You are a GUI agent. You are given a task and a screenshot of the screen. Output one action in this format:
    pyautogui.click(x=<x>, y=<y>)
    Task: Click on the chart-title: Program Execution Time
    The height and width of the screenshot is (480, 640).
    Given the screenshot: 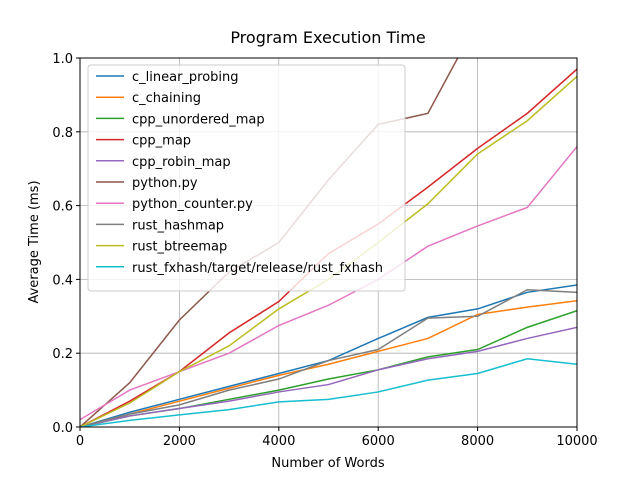 What is the action you would take?
    pyautogui.click(x=327, y=37)
    